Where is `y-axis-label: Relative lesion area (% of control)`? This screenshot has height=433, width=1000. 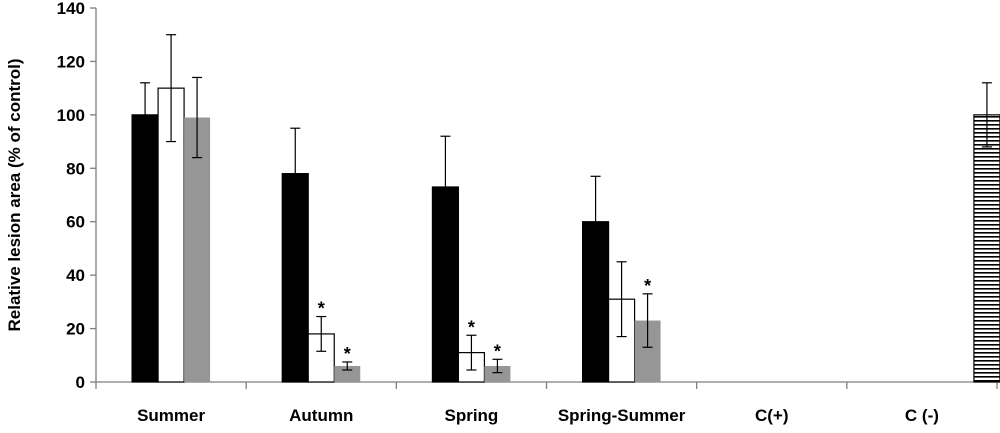
y-axis-label: Relative lesion area (% of control) is located at coordinates (14, 194).